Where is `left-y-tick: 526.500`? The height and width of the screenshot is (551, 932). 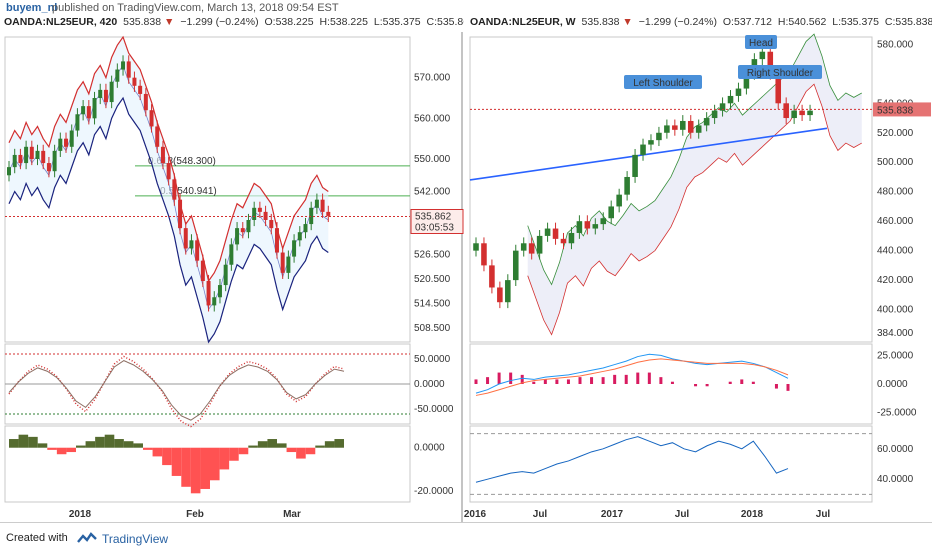
left-y-tick: 526.500 is located at coordinates (432, 255).